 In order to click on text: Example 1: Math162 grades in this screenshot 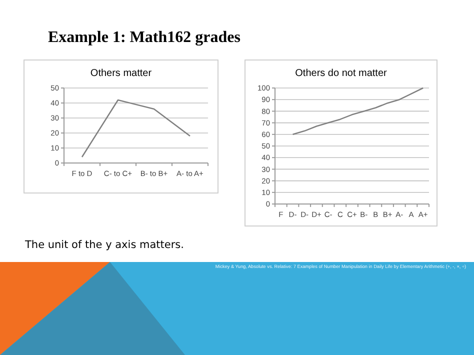, I will do `click(144, 37)`.